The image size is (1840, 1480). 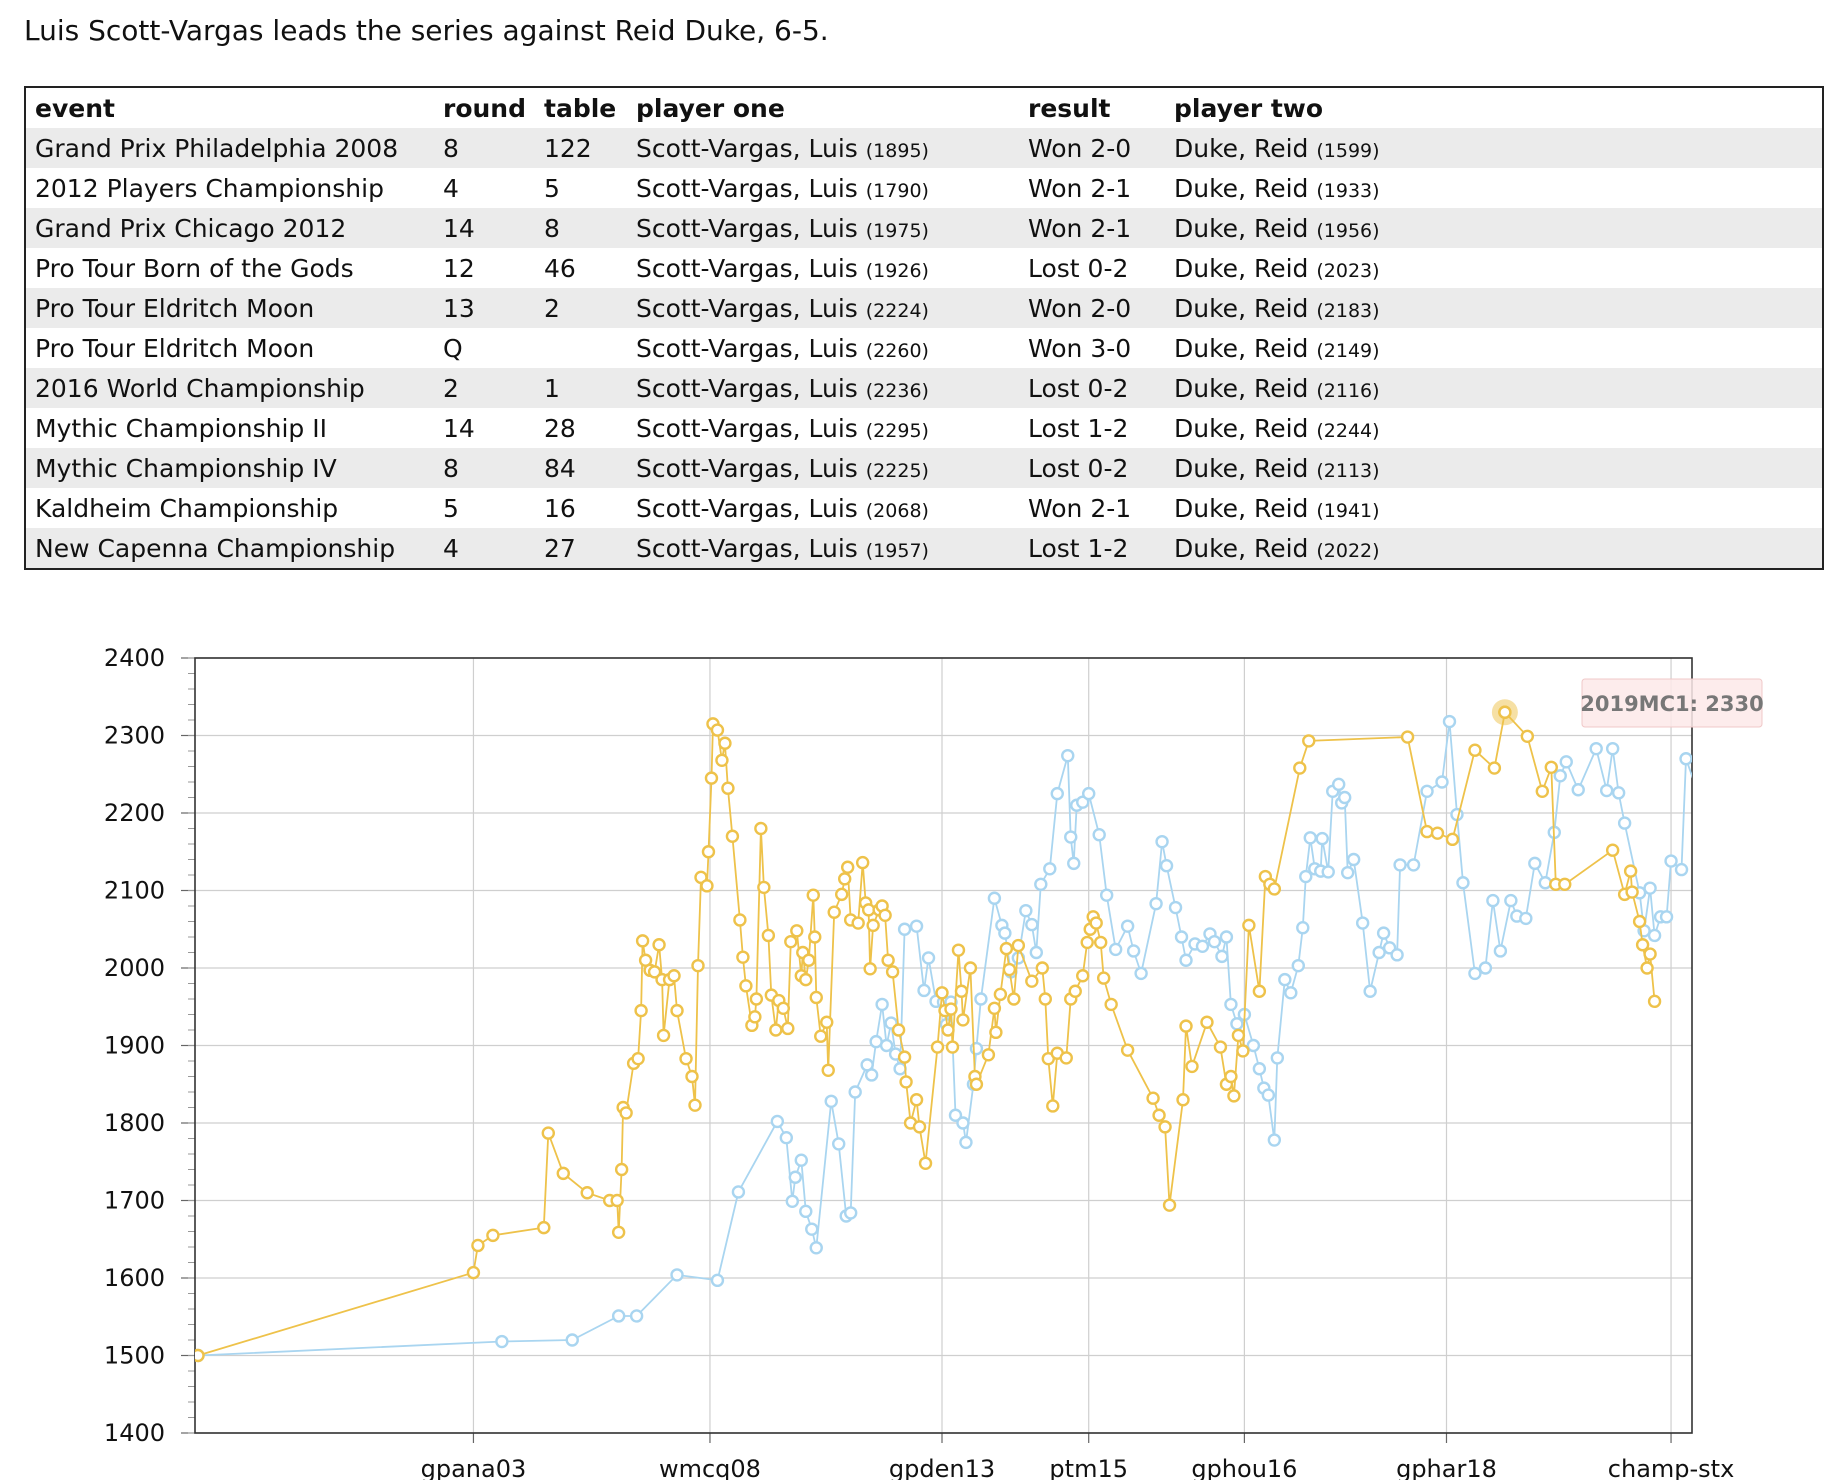 I want to click on table-number-cell: 2, so click(x=581, y=308).